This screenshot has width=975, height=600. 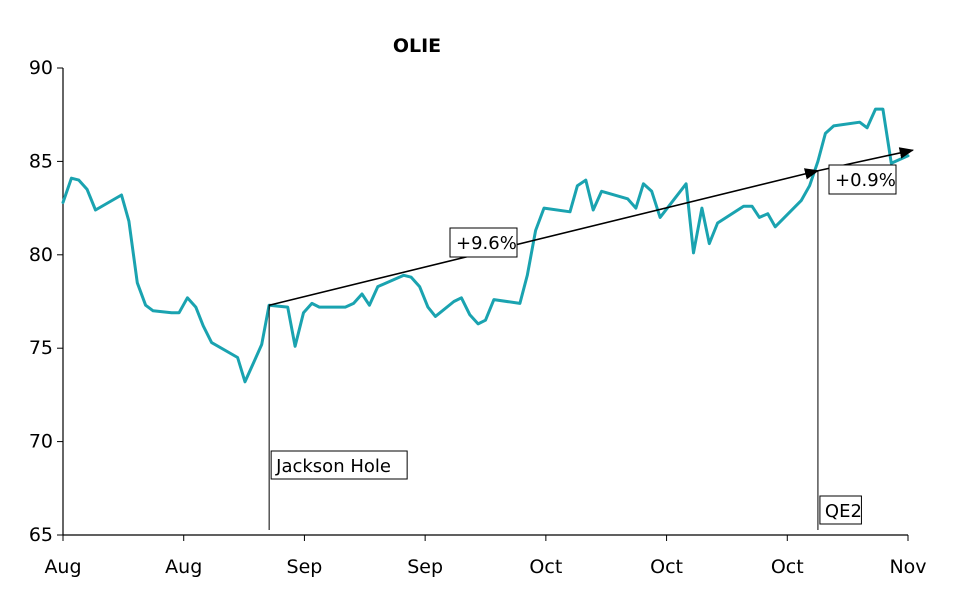 I want to click on trend-label: +0.9%, so click(x=865, y=180).